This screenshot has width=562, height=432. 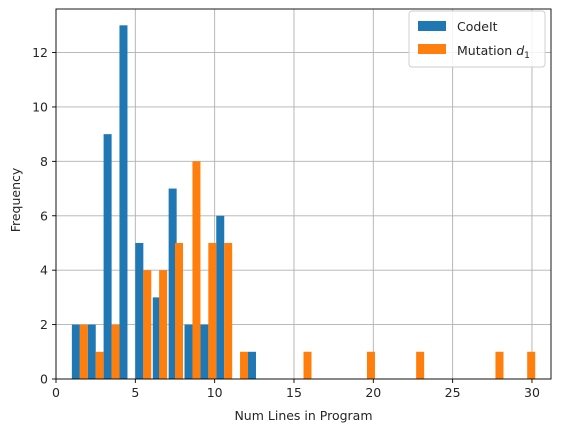 I want to click on x-tick-label: 30, so click(x=532, y=392).